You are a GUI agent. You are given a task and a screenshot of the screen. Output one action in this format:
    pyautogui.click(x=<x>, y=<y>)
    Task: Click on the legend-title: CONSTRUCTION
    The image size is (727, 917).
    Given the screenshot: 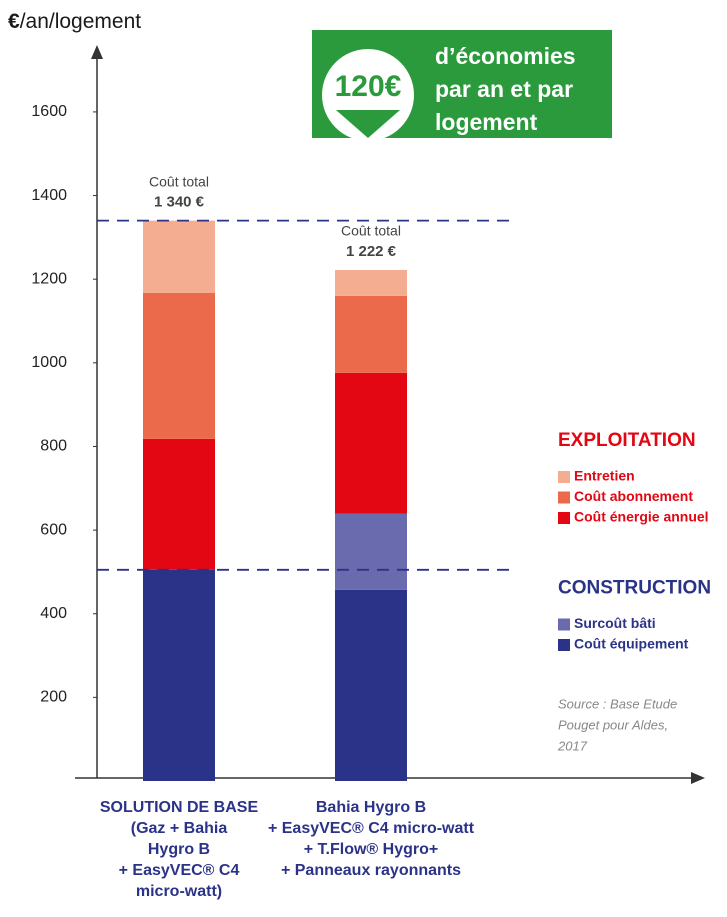 What is the action you would take?
    pyautogui.click(x=634, y=588)
    